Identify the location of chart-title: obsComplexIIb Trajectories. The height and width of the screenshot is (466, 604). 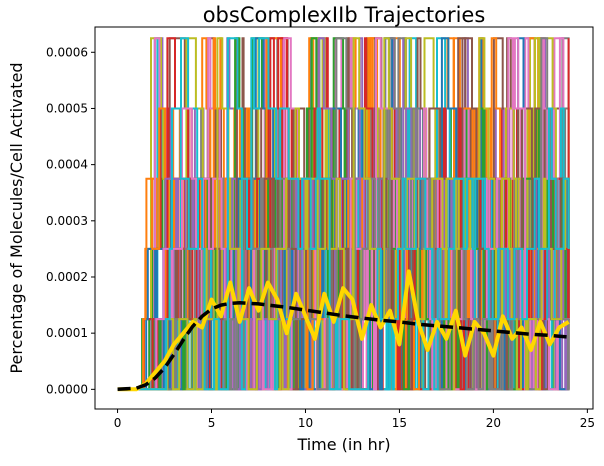
(344, 15).